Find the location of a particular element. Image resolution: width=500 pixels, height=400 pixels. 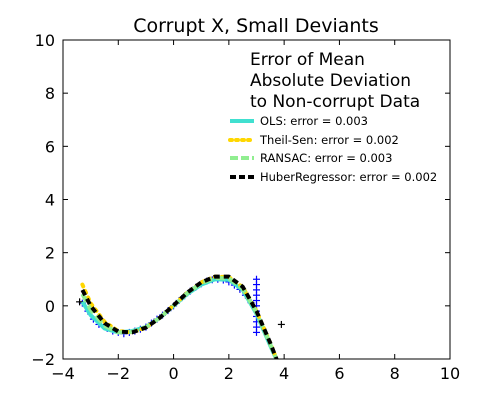

x-tick-label: 6 is located at coordinates (339, 373).